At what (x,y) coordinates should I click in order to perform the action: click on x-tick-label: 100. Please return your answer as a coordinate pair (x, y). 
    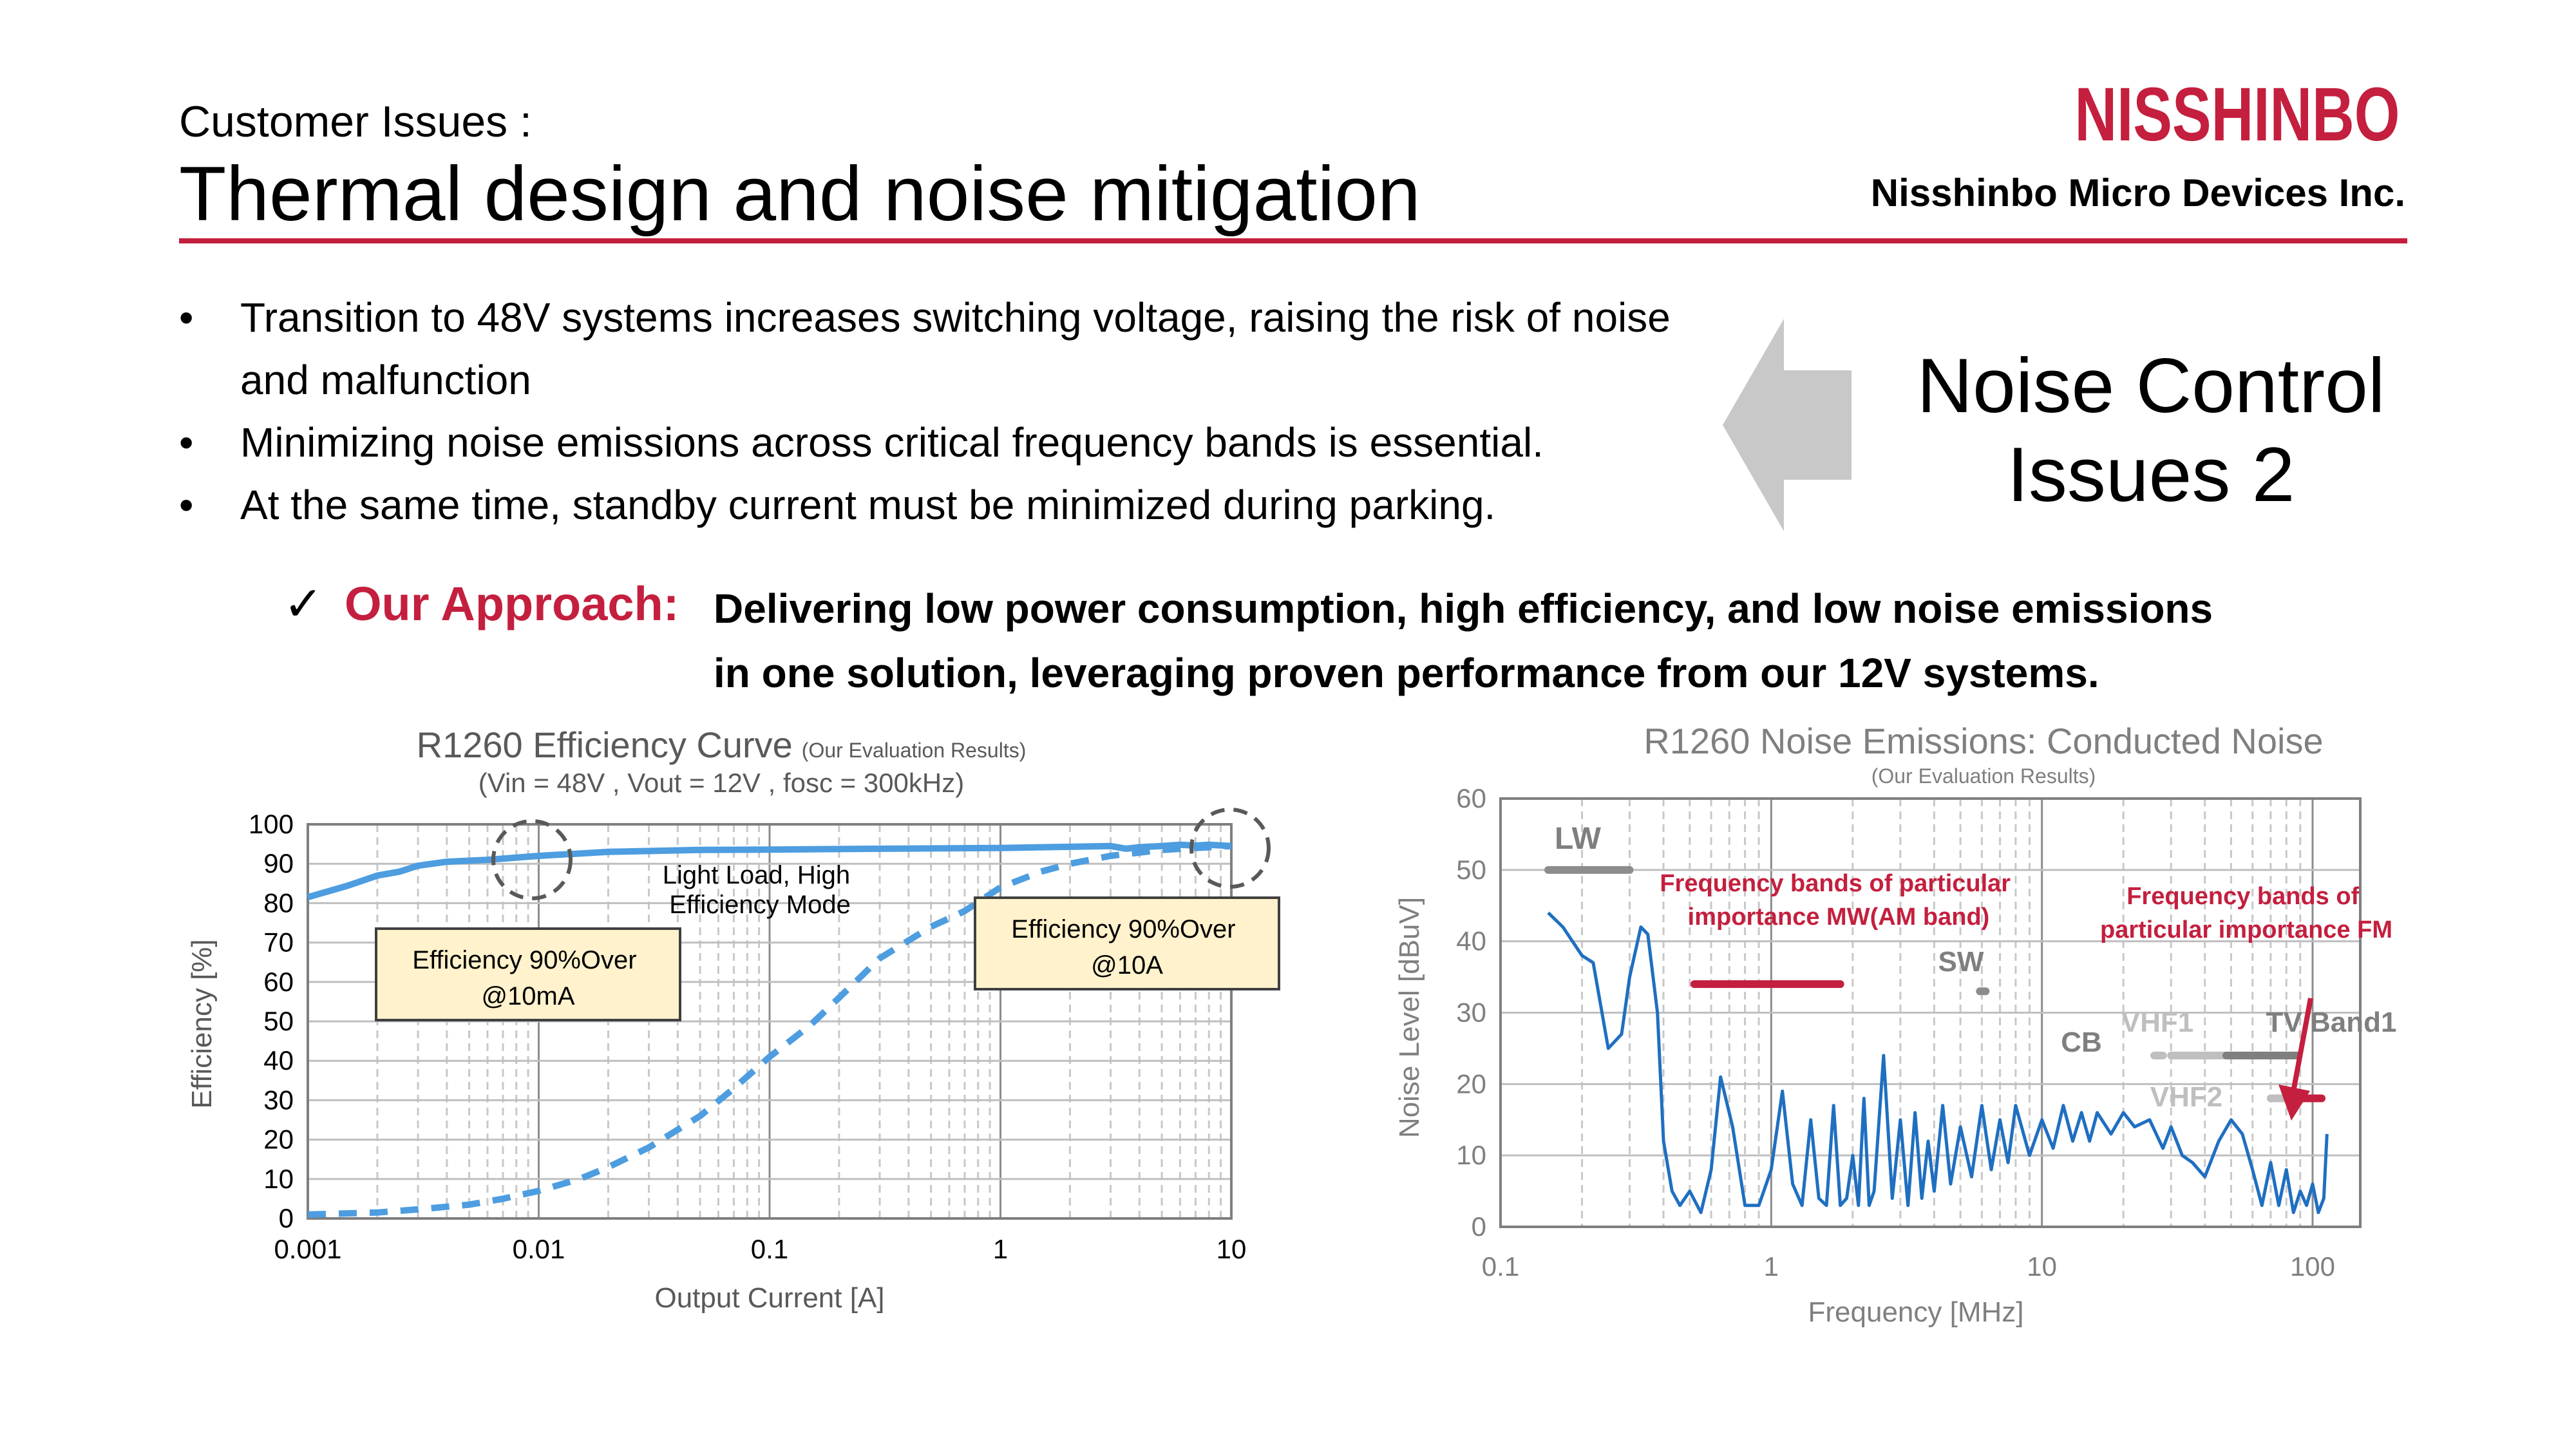
    Looking at the image, I should click on (2312, 1266).